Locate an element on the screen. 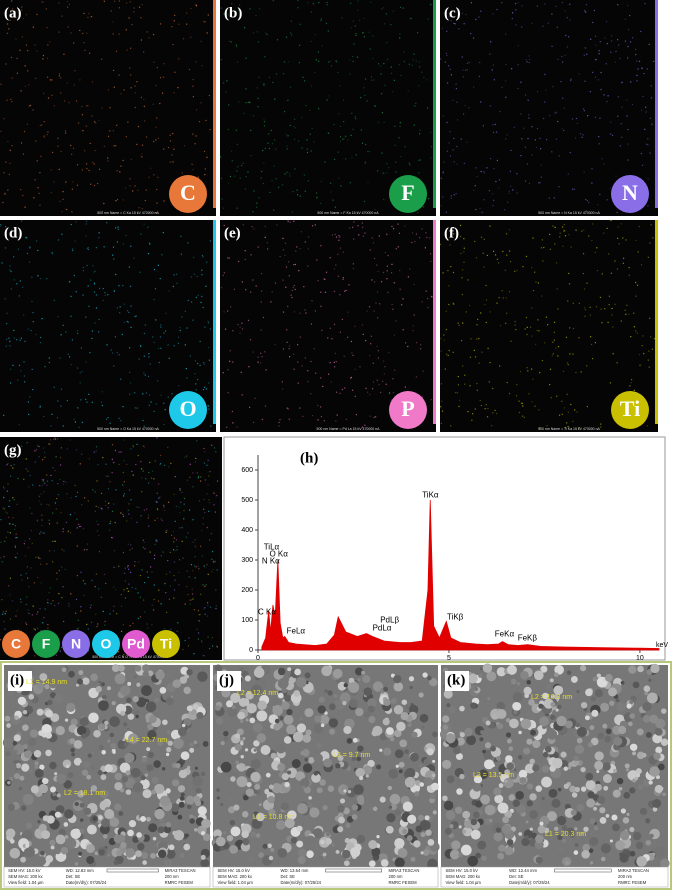 Image resolution: width=685 pixels, height=890 pixels. element-badge is located at coordinates (136, 644).